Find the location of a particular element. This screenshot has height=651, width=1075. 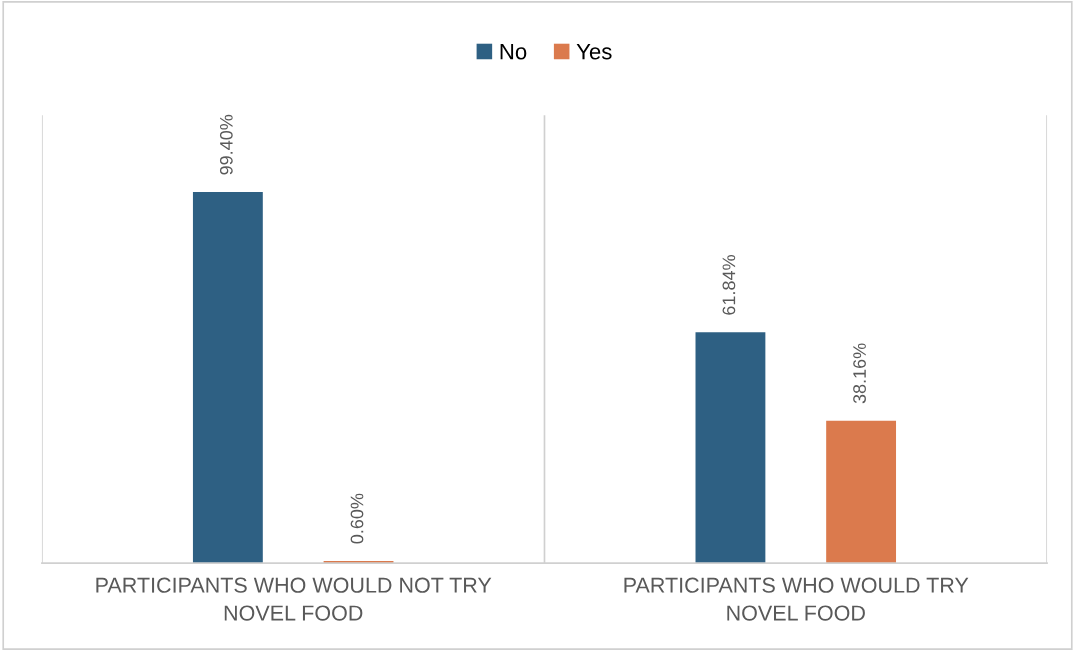

data-label: 99.40% is located at coordinates (226, 144).